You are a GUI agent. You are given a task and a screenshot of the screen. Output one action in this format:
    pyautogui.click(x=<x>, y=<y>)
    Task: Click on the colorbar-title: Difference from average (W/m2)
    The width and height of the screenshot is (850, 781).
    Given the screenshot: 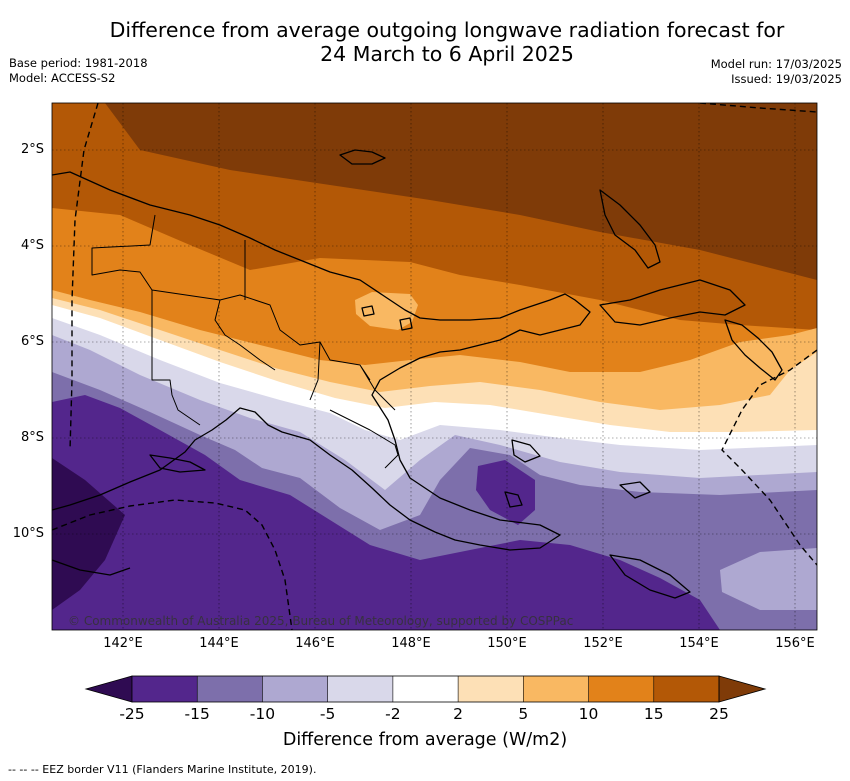 What is the action you would take?
    pyautogui.click(x=425, y=740)
    